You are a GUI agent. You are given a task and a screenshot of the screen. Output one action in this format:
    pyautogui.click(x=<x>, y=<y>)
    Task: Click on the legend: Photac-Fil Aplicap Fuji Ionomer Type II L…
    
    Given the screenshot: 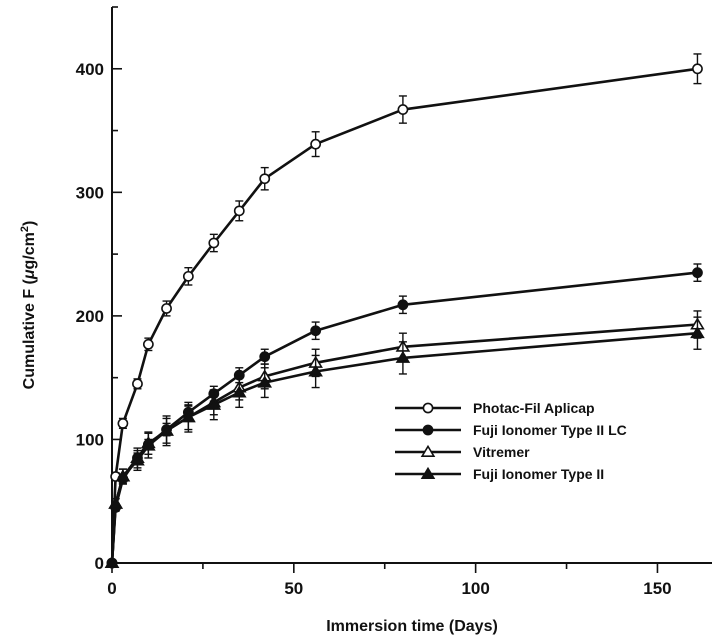 What is the action you would take?
    pyautogui.click(x=511, y=441)
    